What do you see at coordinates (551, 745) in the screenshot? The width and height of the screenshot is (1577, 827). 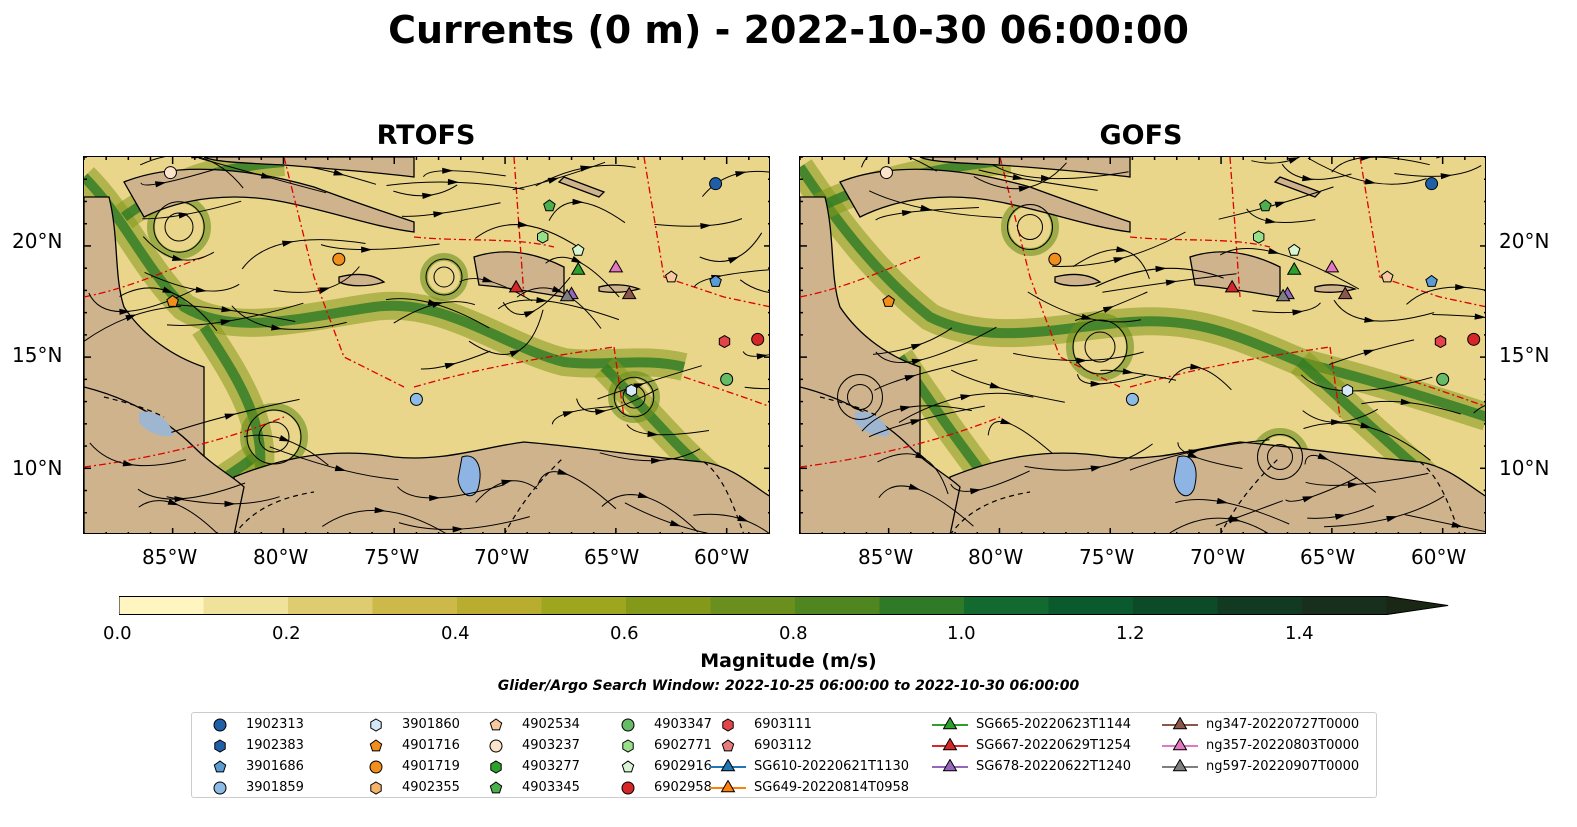 I see `legend-label: 4903237` at bounding box center [551, 745].